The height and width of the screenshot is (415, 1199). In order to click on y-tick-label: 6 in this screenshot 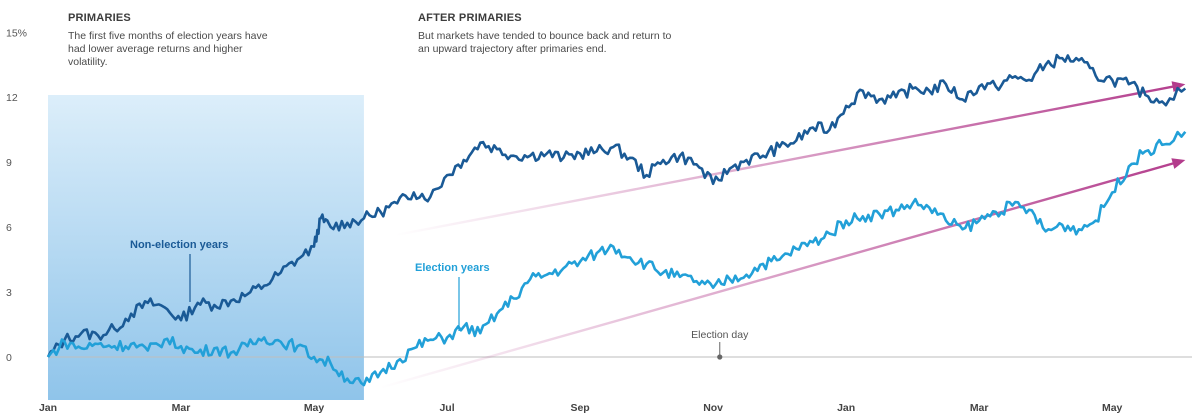, I will do `click(9, 228)`.